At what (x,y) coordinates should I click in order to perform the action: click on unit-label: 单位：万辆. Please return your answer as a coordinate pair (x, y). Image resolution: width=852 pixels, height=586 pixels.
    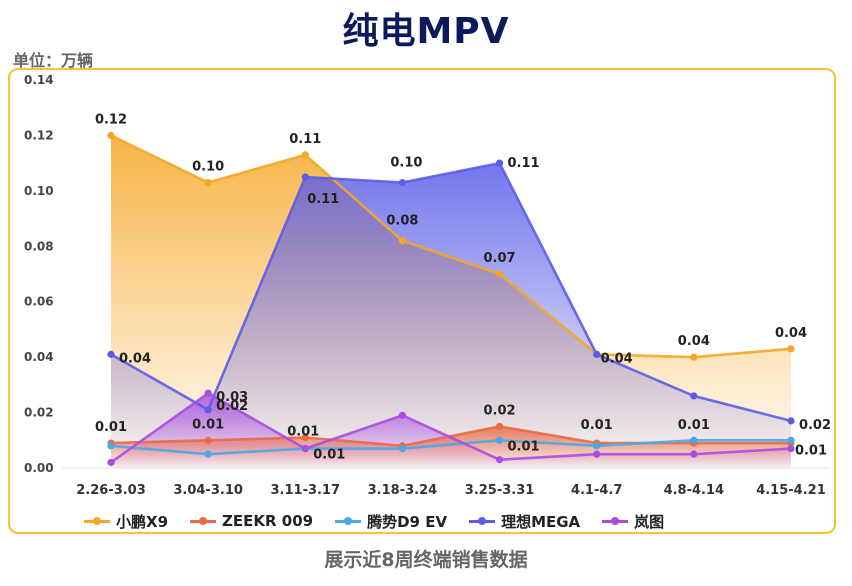
    Looking at the image, I should click on (53, 60).